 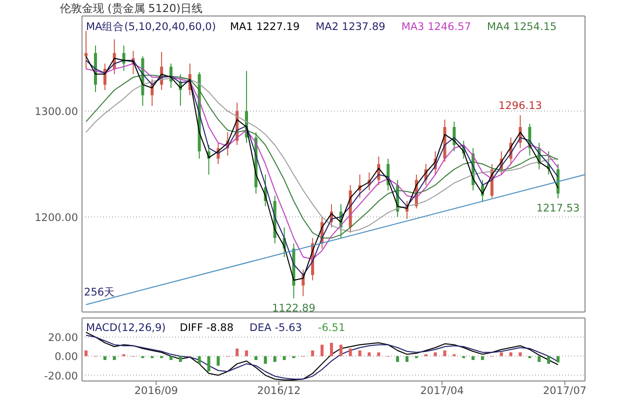 What do you see at coordinates (294, 308) in the screenshot?
I see `annotation: 1122.89` at bounding box center [294, 308].